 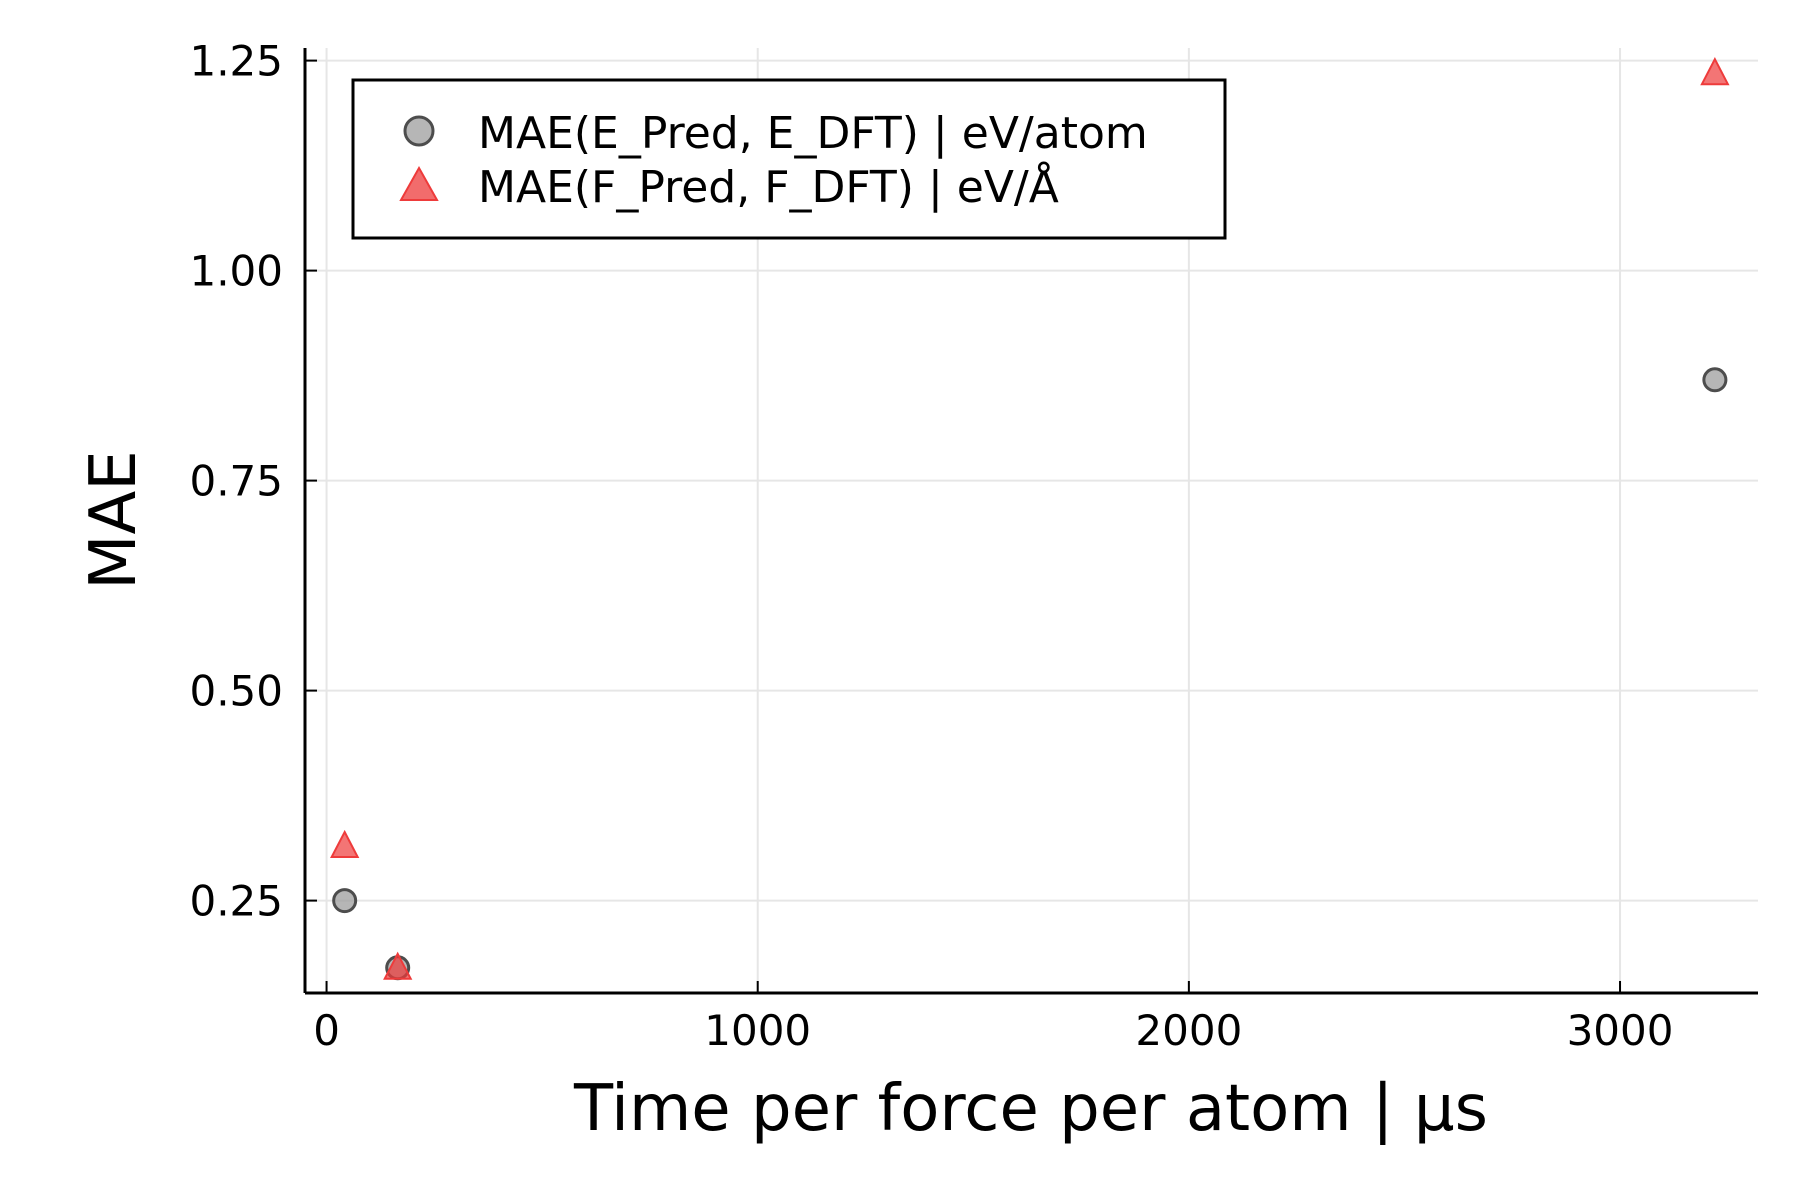 I want to click on x-tick-label: 3000, so click(x=1620, y=1030).